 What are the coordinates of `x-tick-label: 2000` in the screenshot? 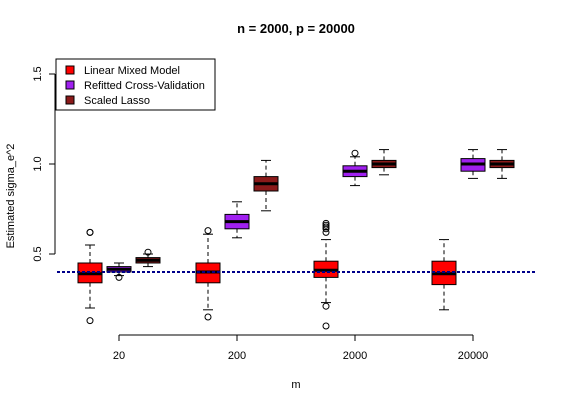 It's located at (355, 356).